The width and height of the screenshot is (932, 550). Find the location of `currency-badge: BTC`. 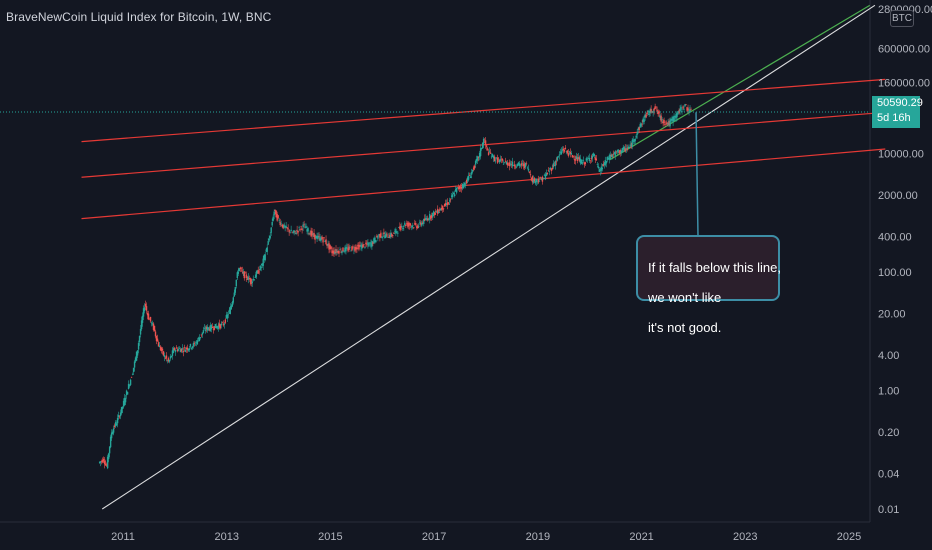

currency-badge: BTC is located at coordinates (902, 18).